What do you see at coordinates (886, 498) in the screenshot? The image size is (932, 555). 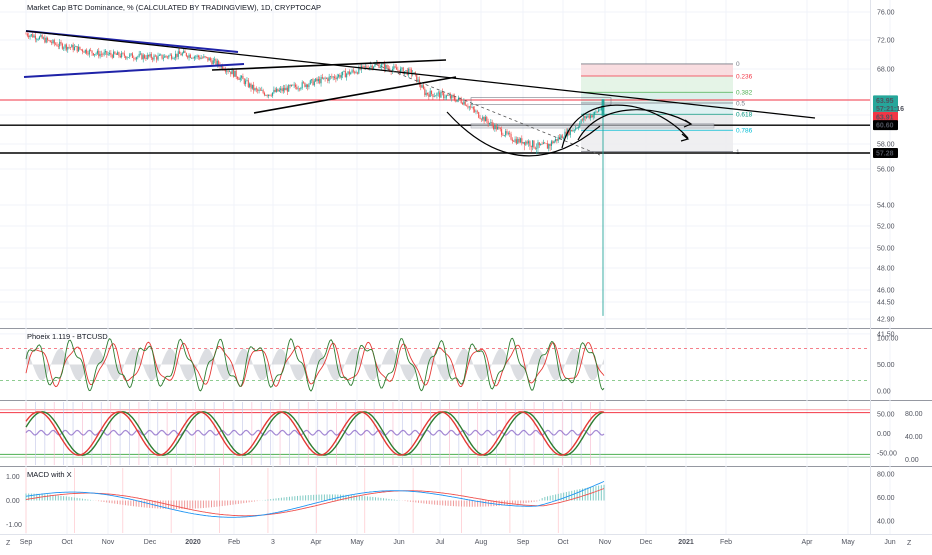 I see `macd-tick-right-1: 60.00` at bounding box center [886, 498].